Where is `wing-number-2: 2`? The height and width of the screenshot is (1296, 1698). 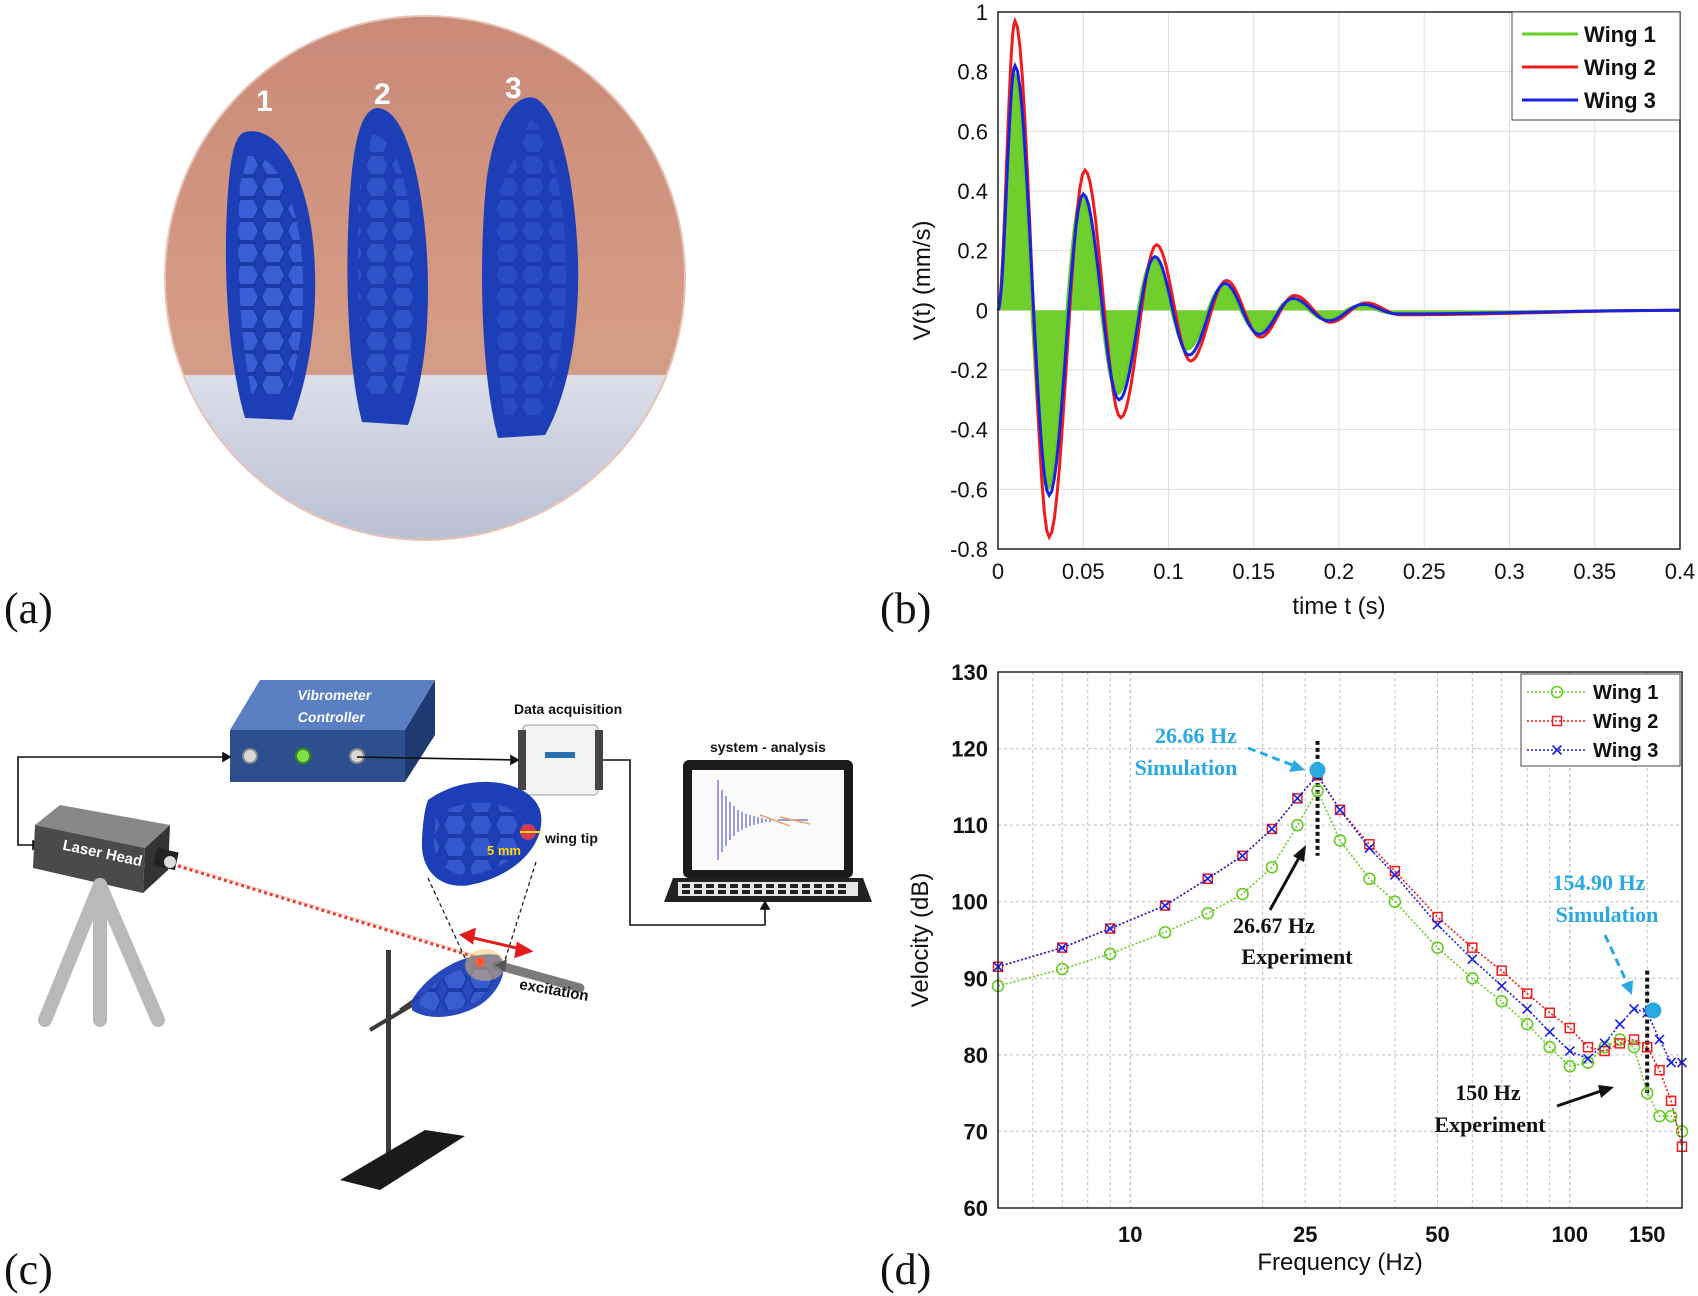
wing-number-2: 2 is located at coordinates (382, 94).